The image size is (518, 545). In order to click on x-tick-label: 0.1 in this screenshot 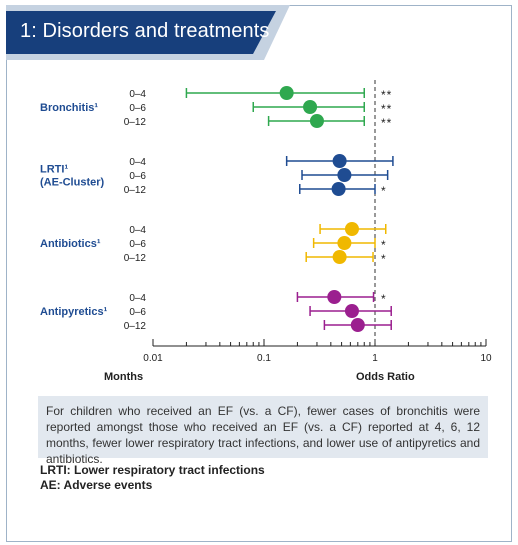, I will do `click(264, 358)`.